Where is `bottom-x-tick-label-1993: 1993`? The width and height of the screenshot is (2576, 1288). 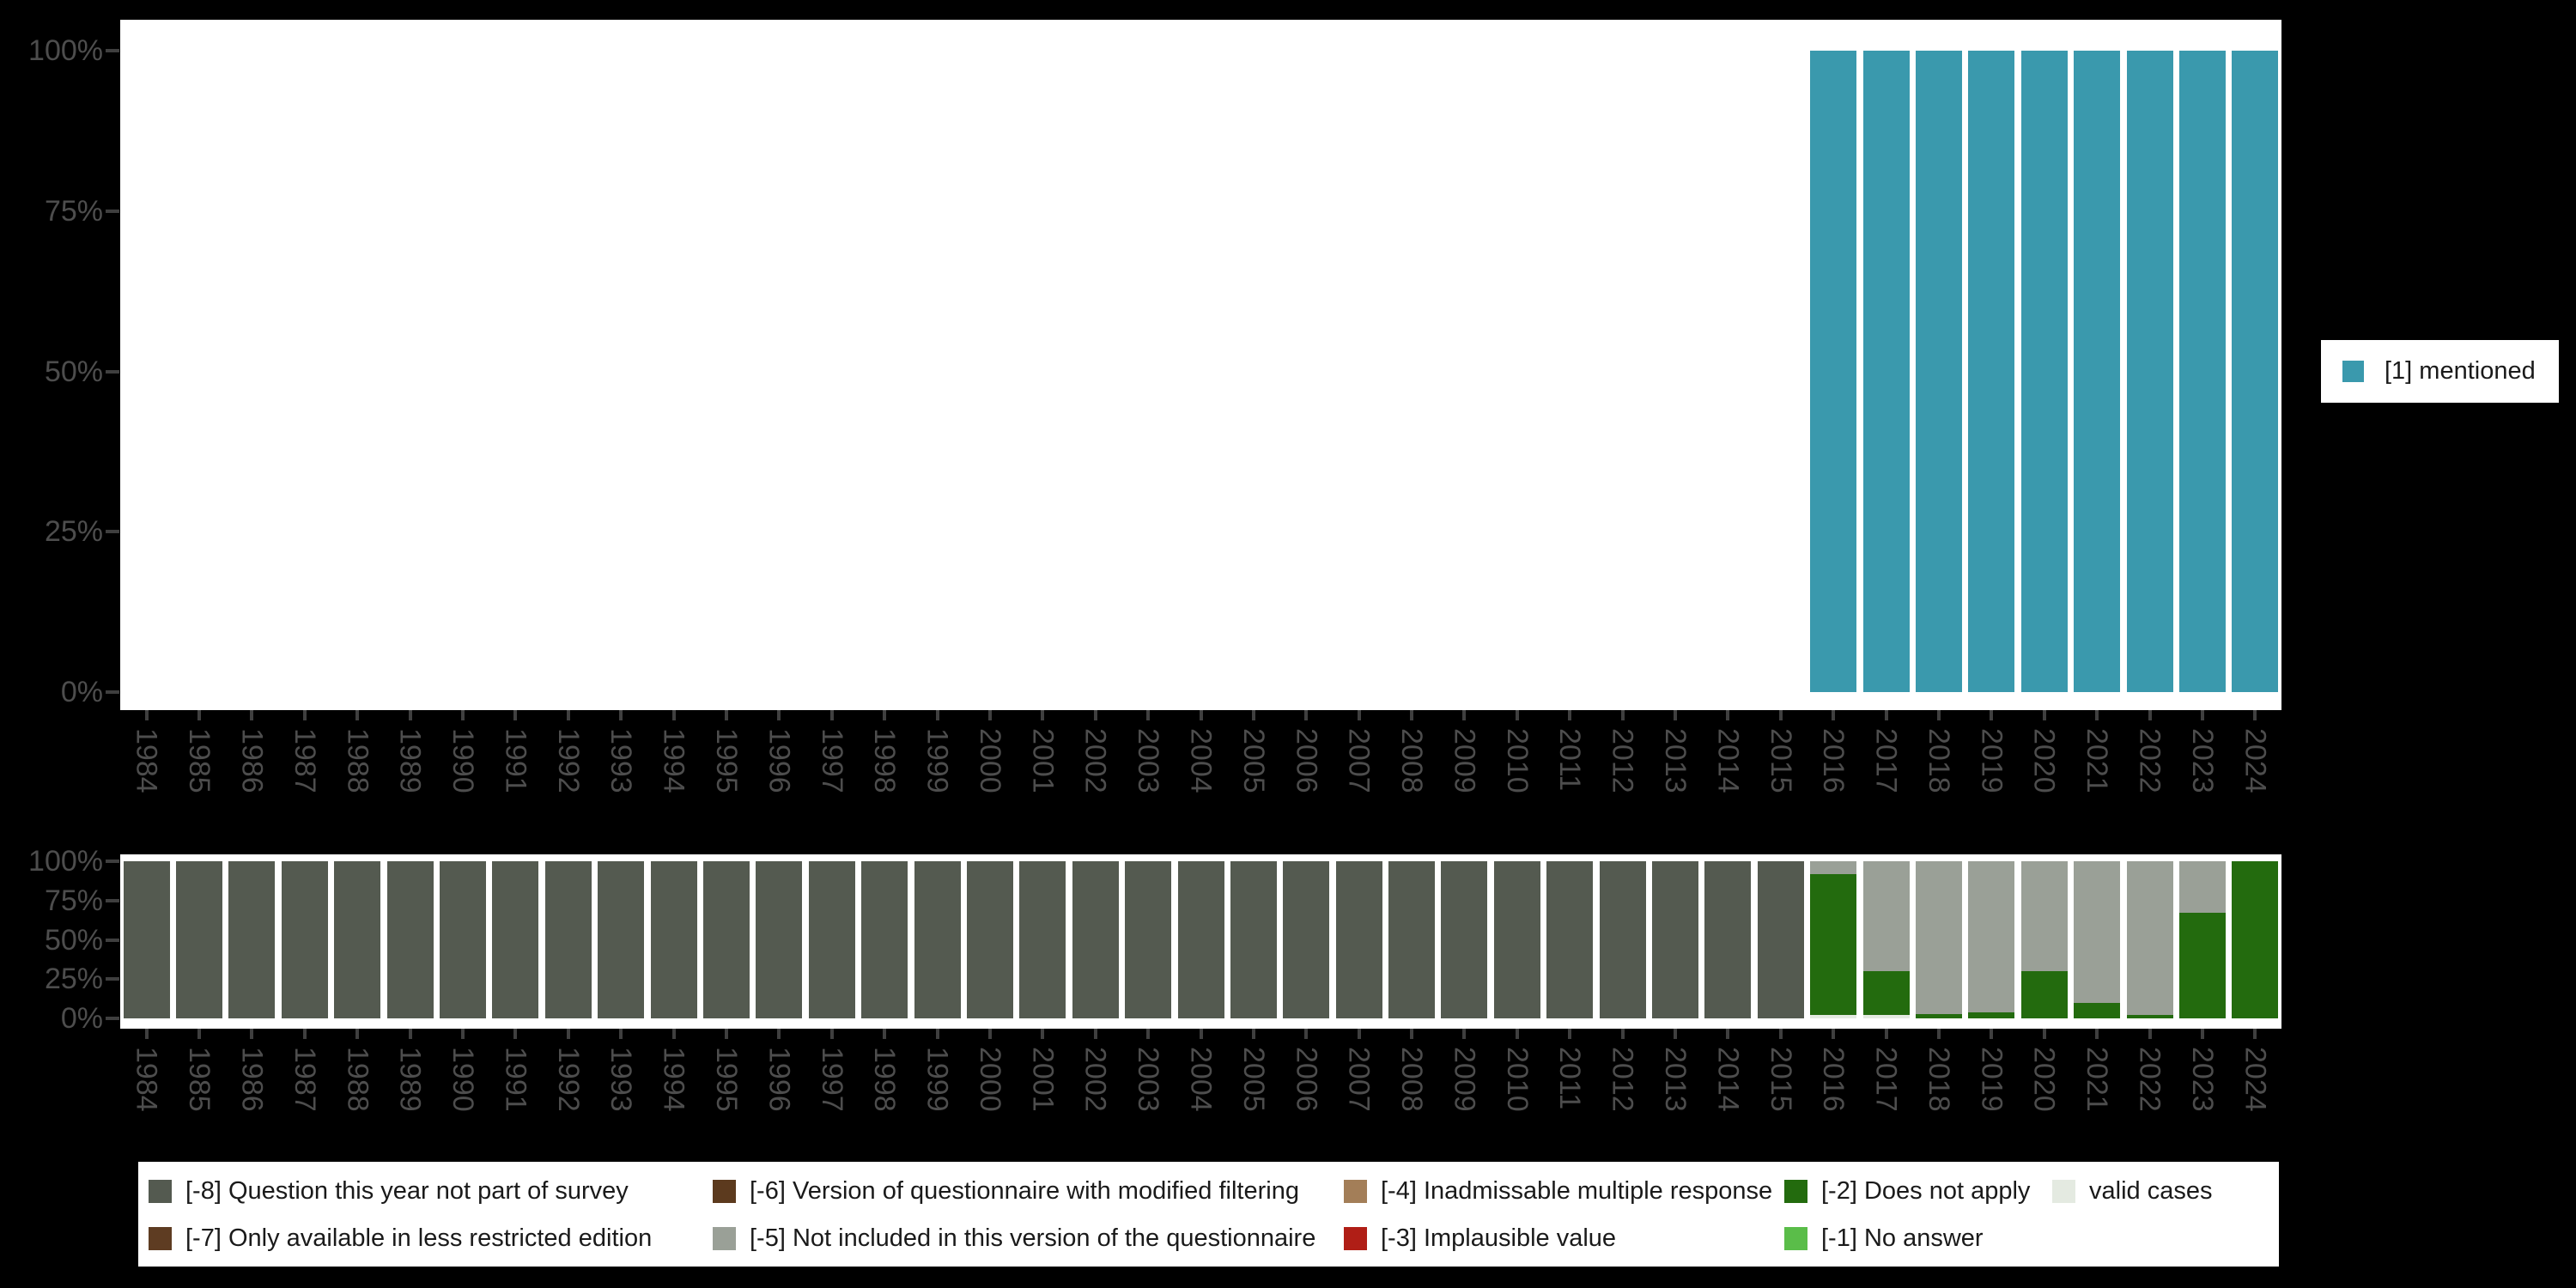
bottom-x-tick-label-1993: 1993 is located at coordinates (621, 1079).